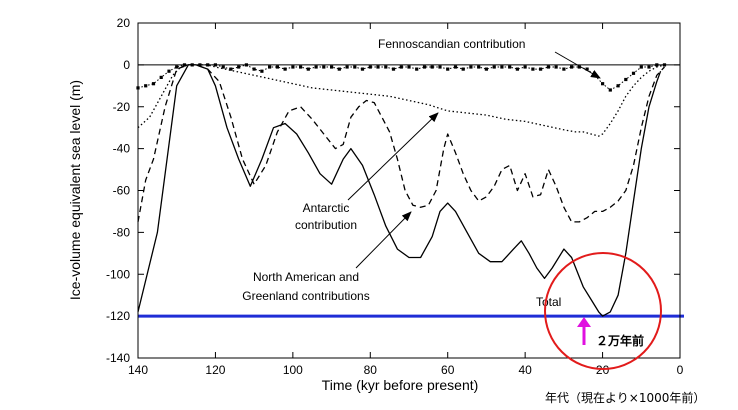  I want to click on x-axis-title: Time (kyr before present), so click(400, 385).